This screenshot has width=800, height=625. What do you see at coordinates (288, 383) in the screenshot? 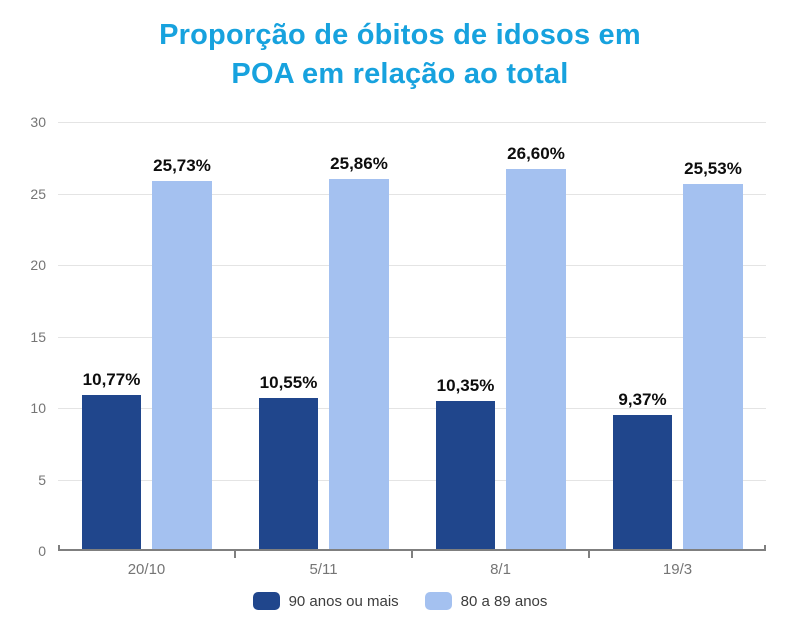
I see `bar-value-label-90-anos-ou-mais-5-11: 10,55%` at bounding box center [288, 383].